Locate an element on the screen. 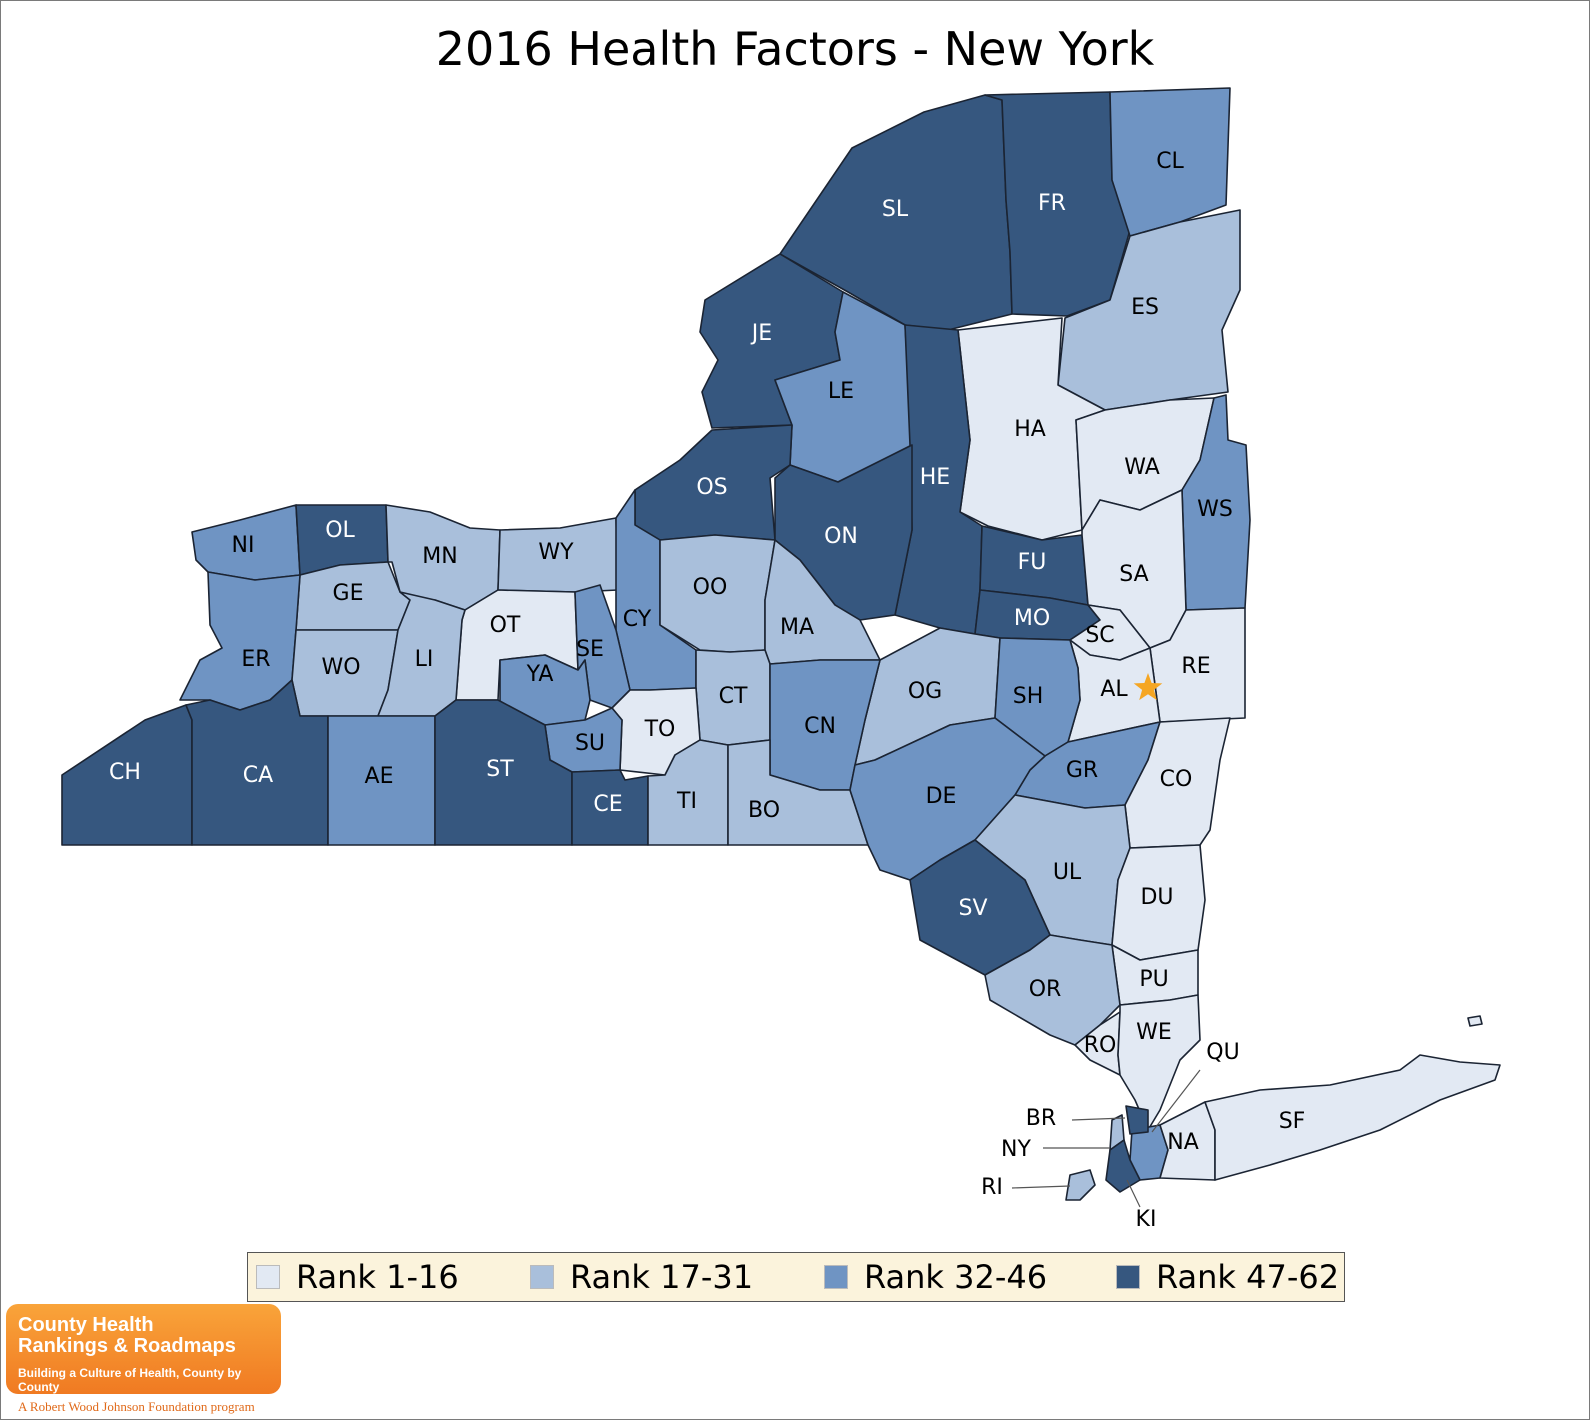 The width and height of the screenshot is (1590, 1420). legend-item-rank-1-16: Rank 1-16 is located at coordinates (357, 1277).